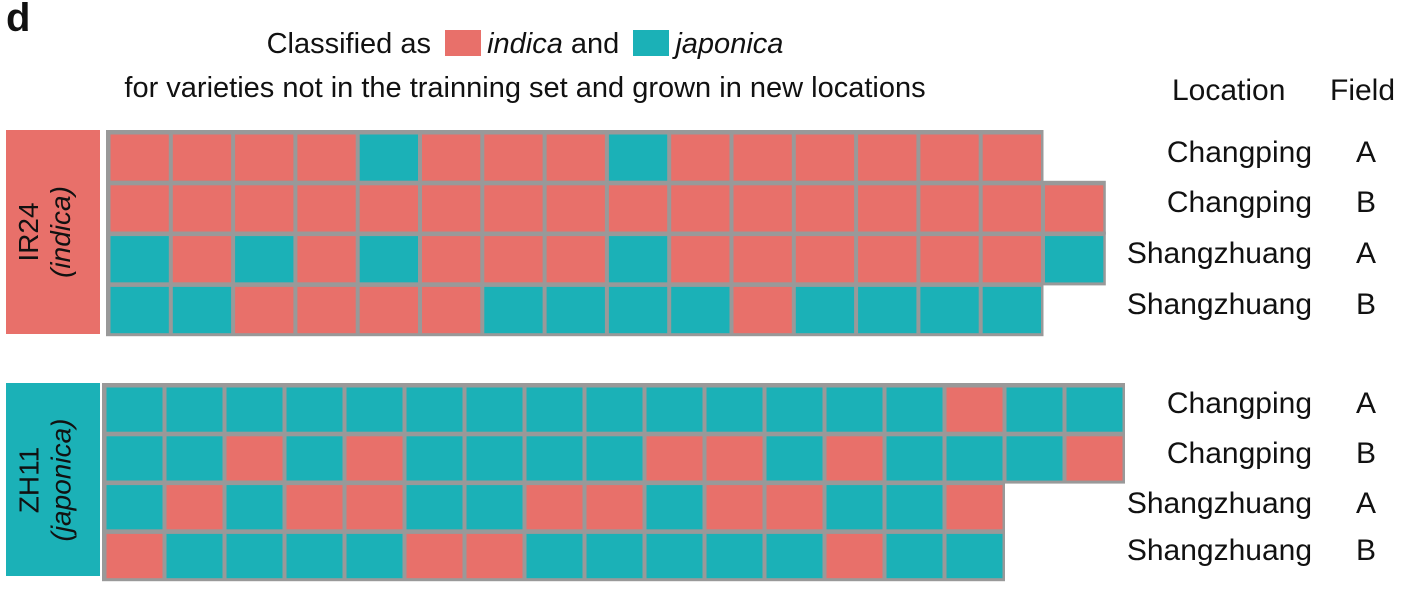  What do you see at coordinates (1229, 90) in the screenshot?
I see `location-header: Location` at bounding box center [1229, 90].